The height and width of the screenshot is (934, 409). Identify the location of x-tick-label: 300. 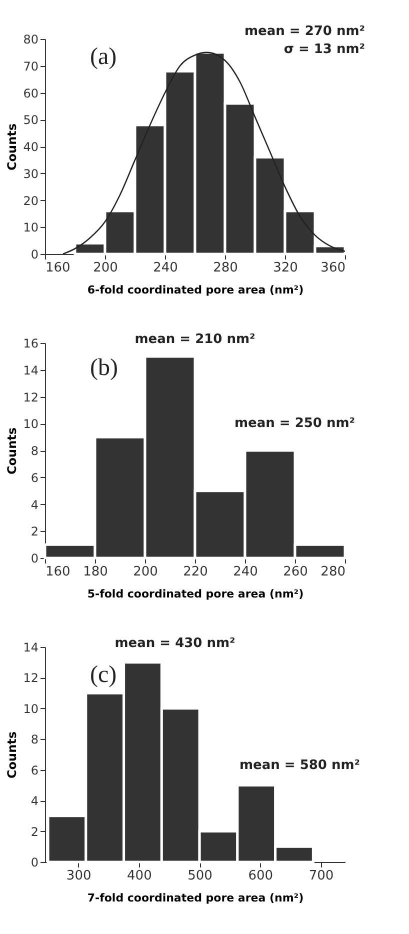
(79, 876).